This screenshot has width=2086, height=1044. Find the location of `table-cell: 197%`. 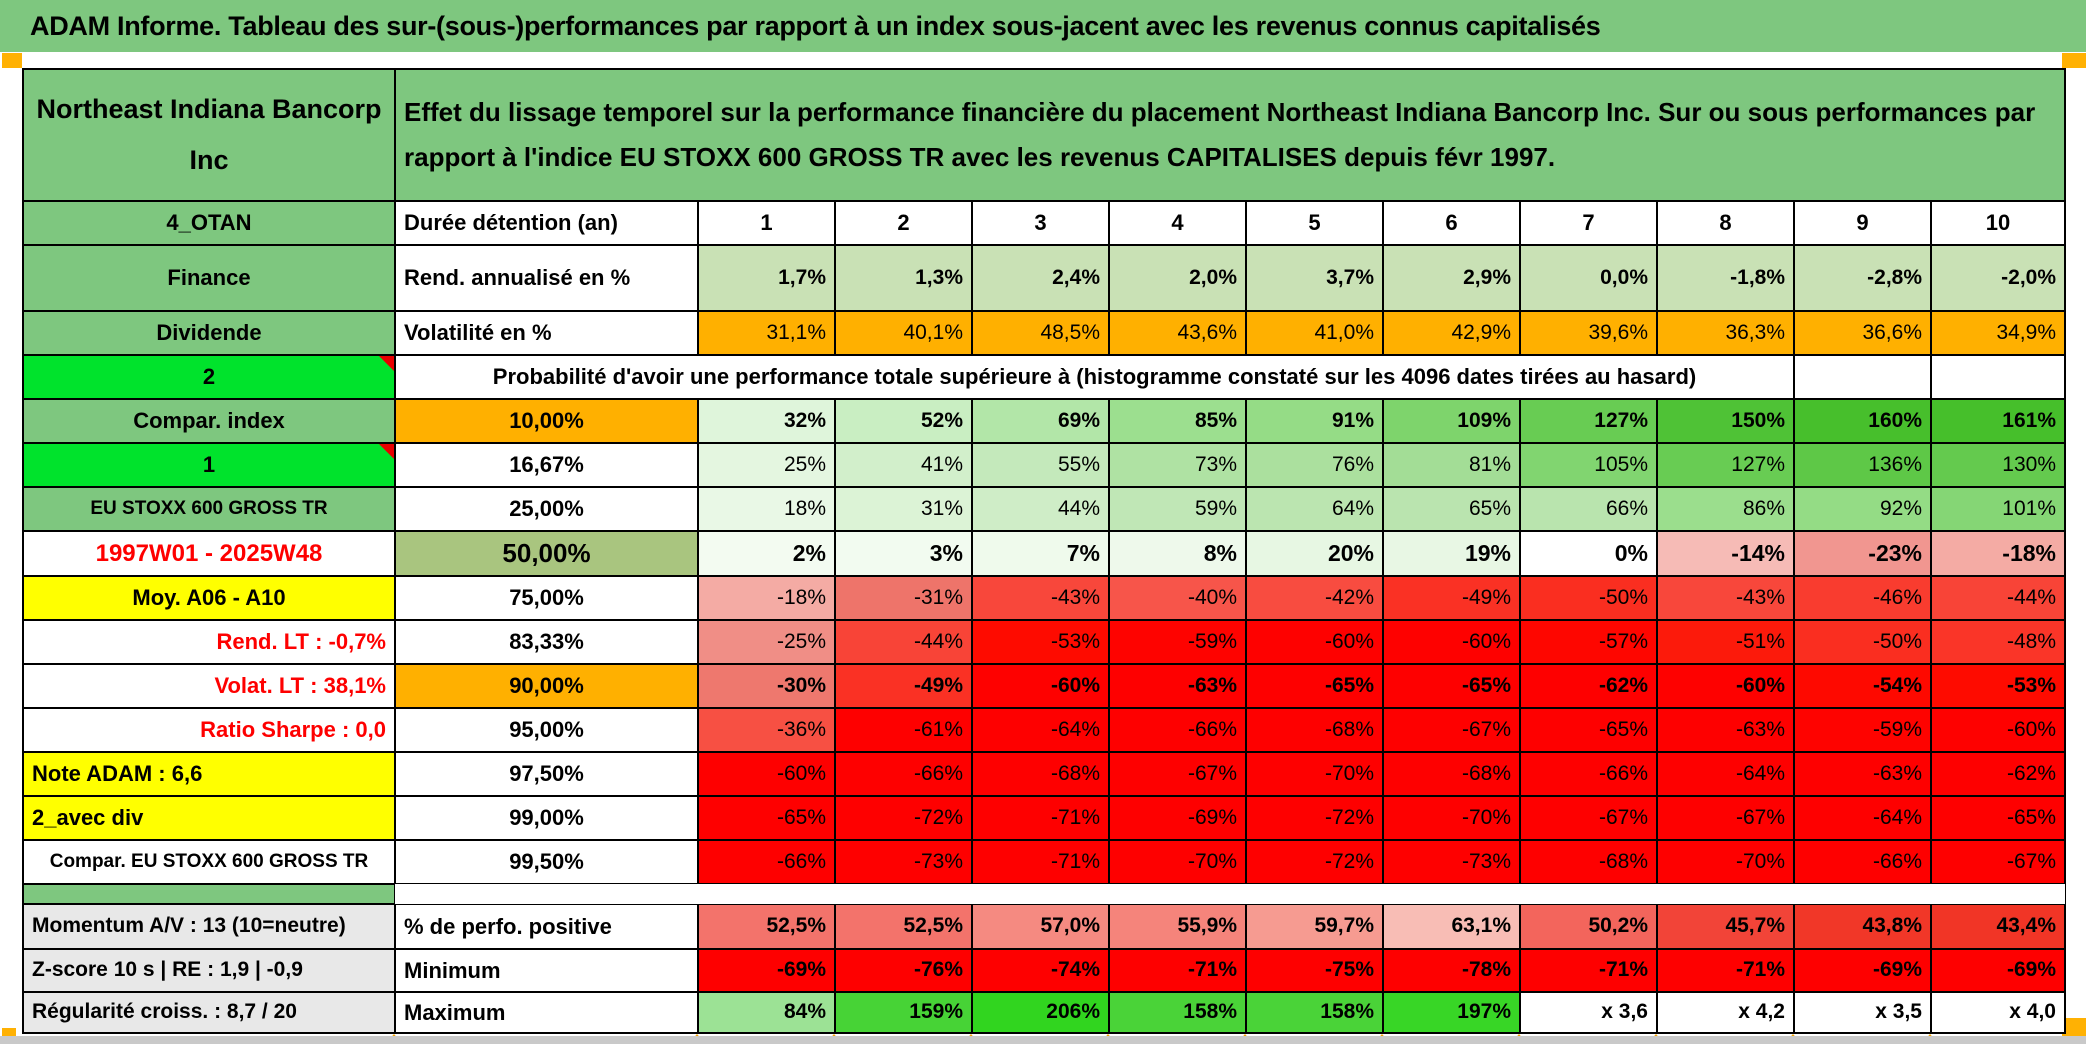

table-cell: 197% is located at coordinates (1451, 1012).